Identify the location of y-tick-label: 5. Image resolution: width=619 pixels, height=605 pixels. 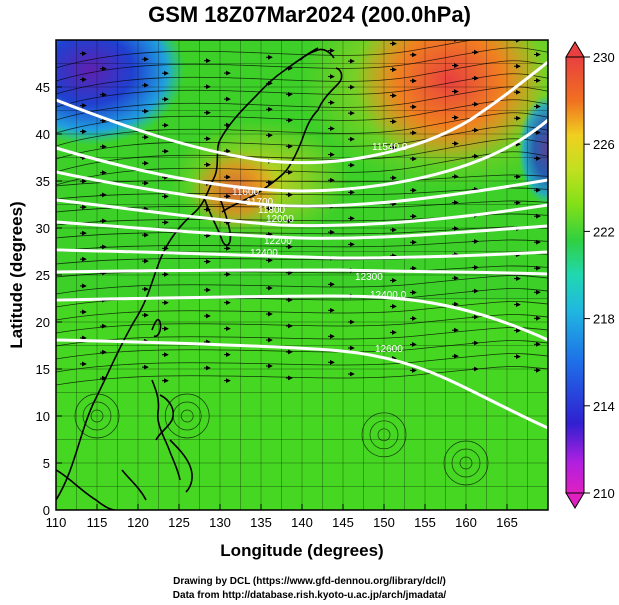
(46, 463).